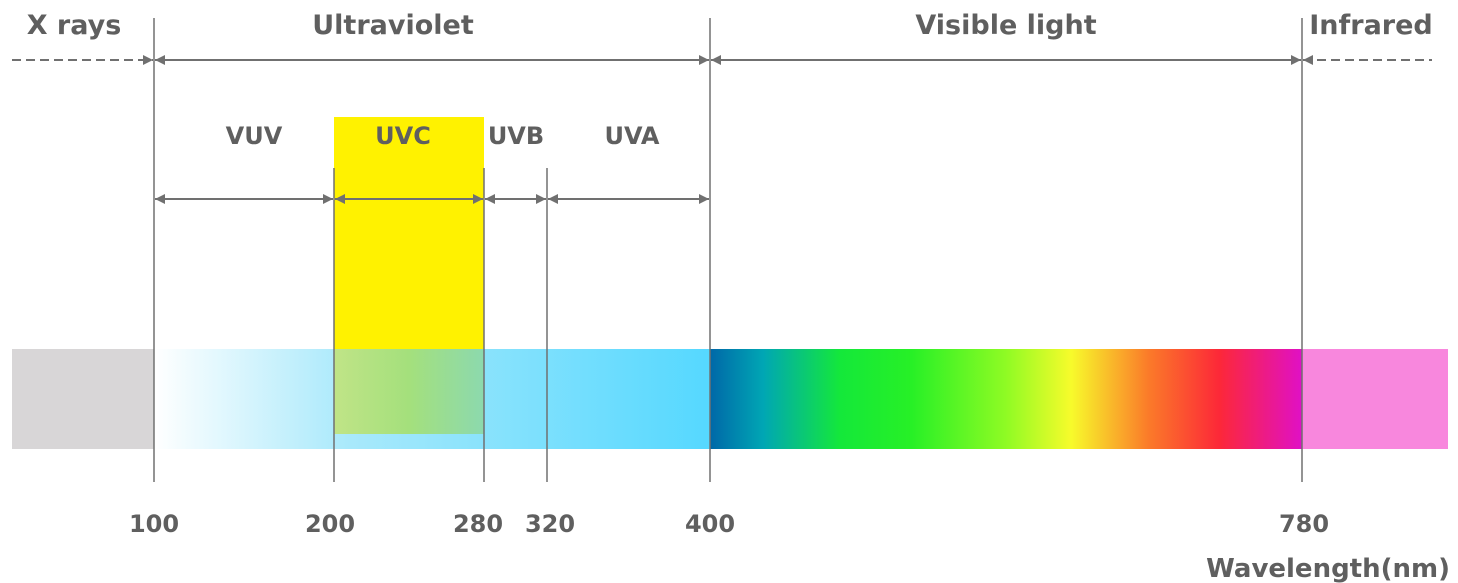 The height and width of the screenshot is (583, 1458). Describe the element at coordinates (478, 524) in the screenshot. I see `tick-label-280: 280` at that location.